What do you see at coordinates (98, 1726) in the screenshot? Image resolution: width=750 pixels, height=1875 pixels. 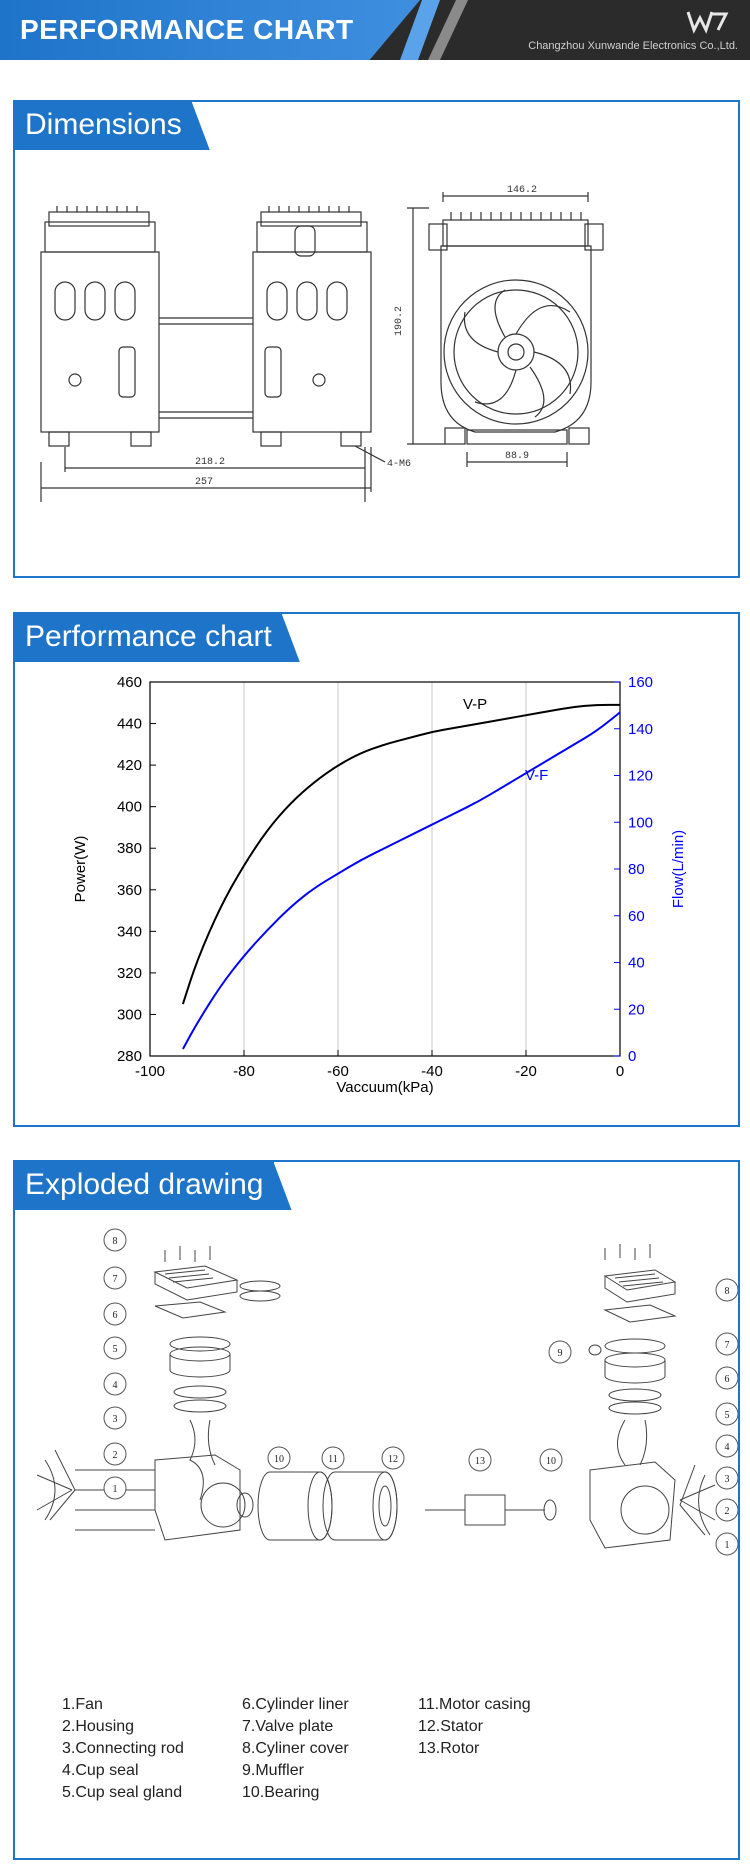 I see `legend-item: 2.Housing` at bounding box center [98, 1726].